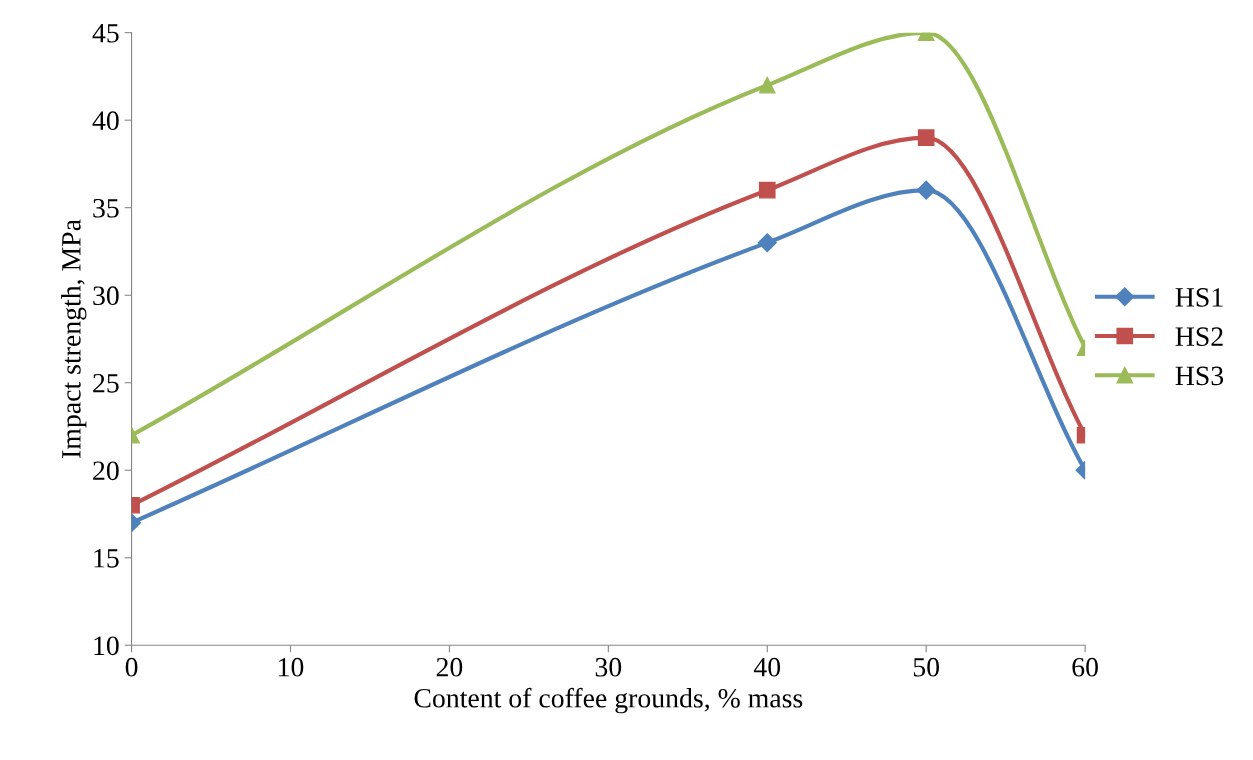 The height and width of the screenshot is (760, 1253). I want to click on y-tick-label: 15, so click(106, 558).